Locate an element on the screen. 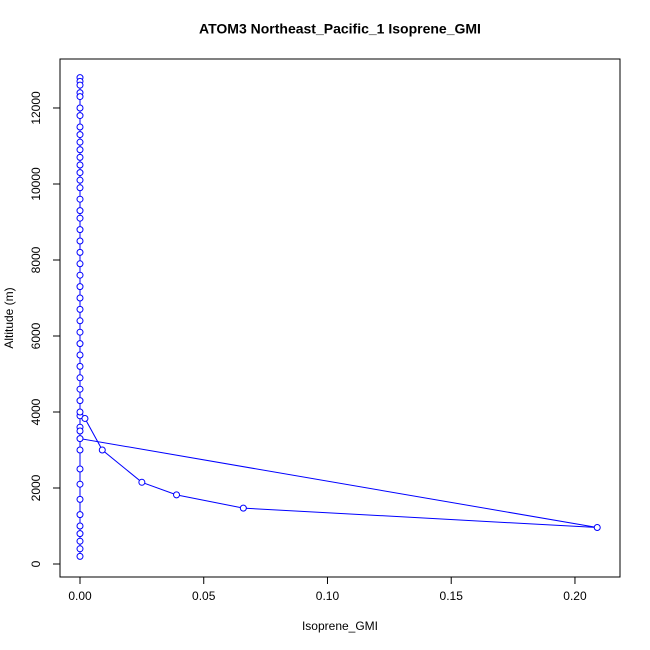  x-tick-label: 0.00 is located at coordinates (80, 596).